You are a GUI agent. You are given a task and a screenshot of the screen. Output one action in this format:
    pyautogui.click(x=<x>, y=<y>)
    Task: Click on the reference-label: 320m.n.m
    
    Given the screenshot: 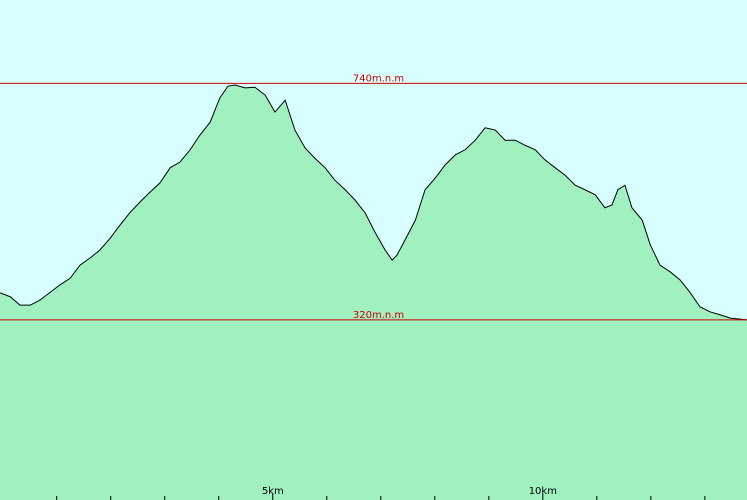 What is the action you would take?
    pyautogui.click(x=378, y=315)
    